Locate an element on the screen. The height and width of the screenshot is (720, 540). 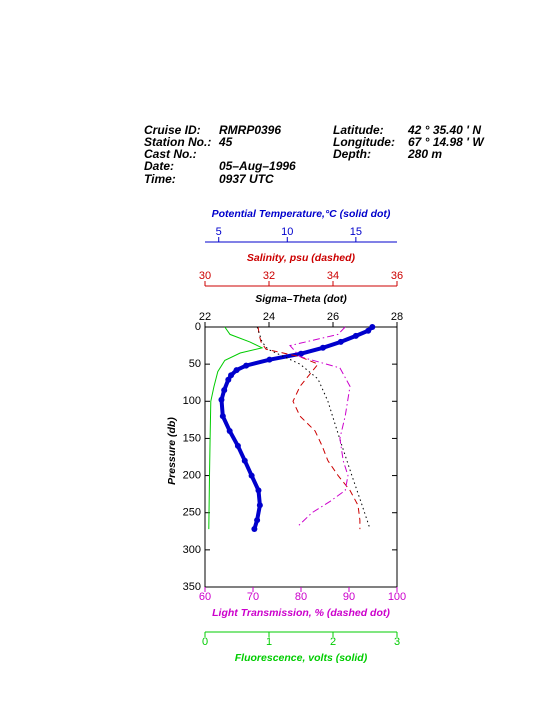
x-tick-label: 2 is located at coordinates (333, 642).